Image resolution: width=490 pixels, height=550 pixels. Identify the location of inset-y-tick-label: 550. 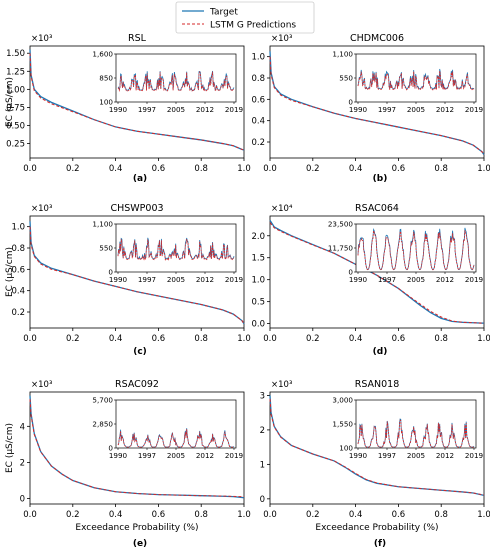
(346, 78).